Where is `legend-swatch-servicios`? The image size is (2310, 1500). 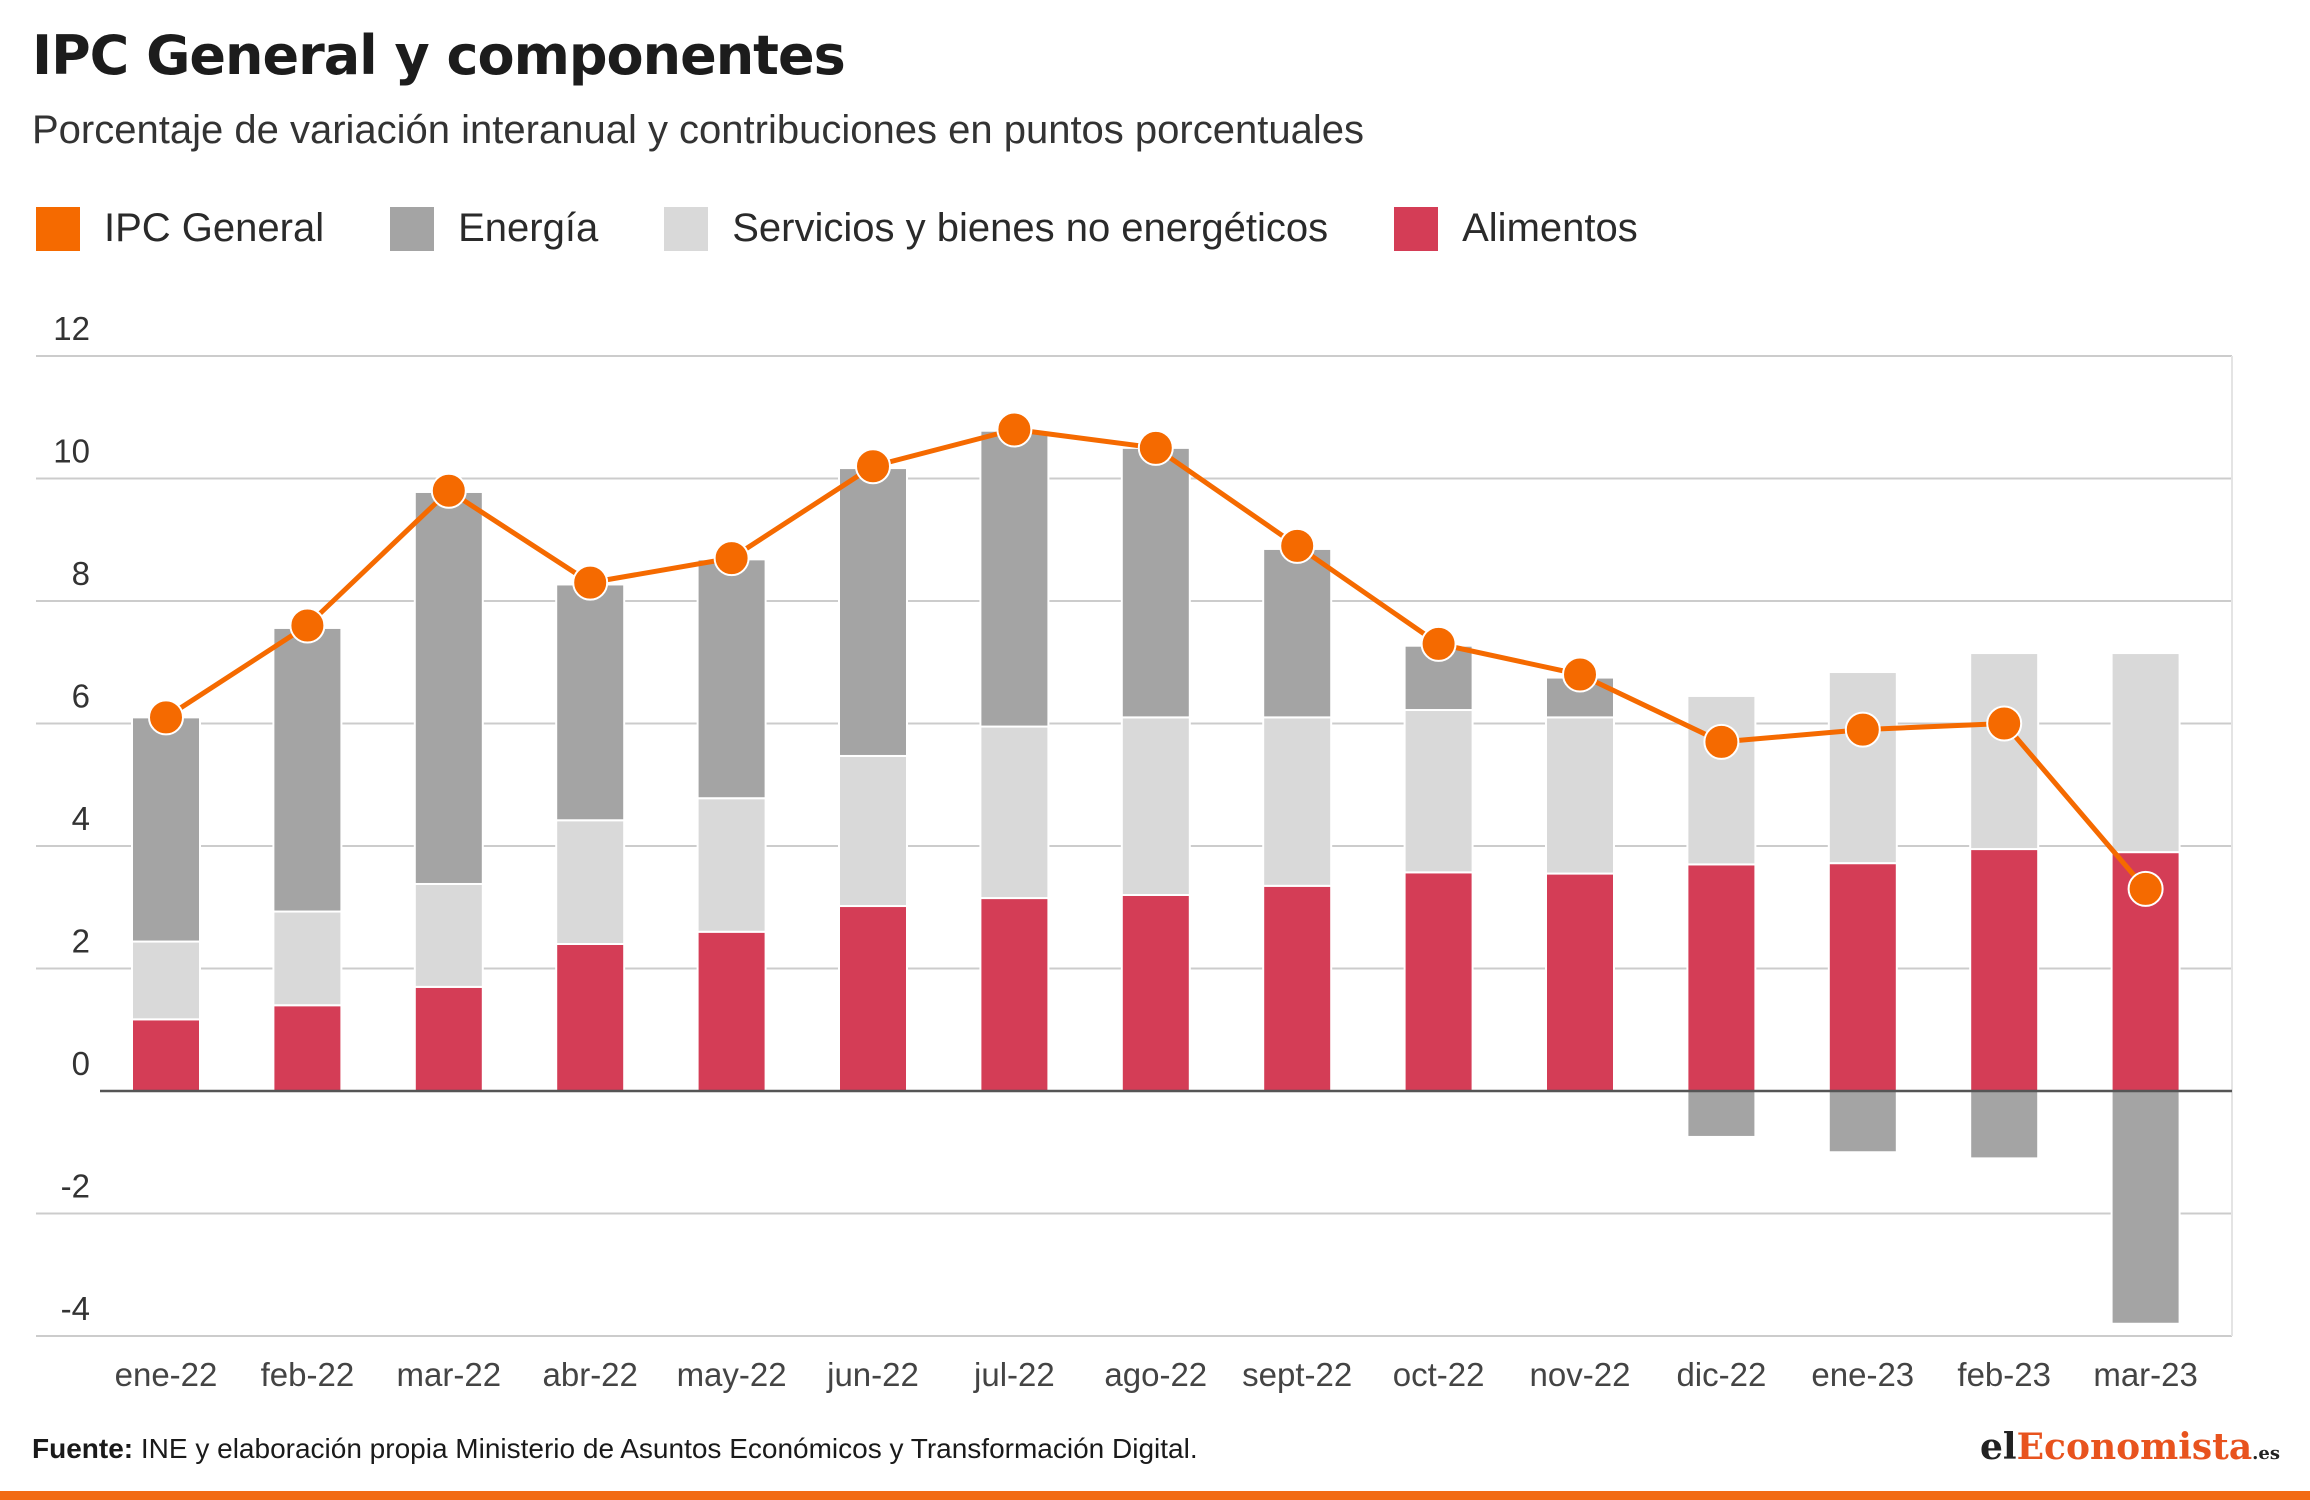
legend-swatch-servicios is located at coordinates (686, 228).